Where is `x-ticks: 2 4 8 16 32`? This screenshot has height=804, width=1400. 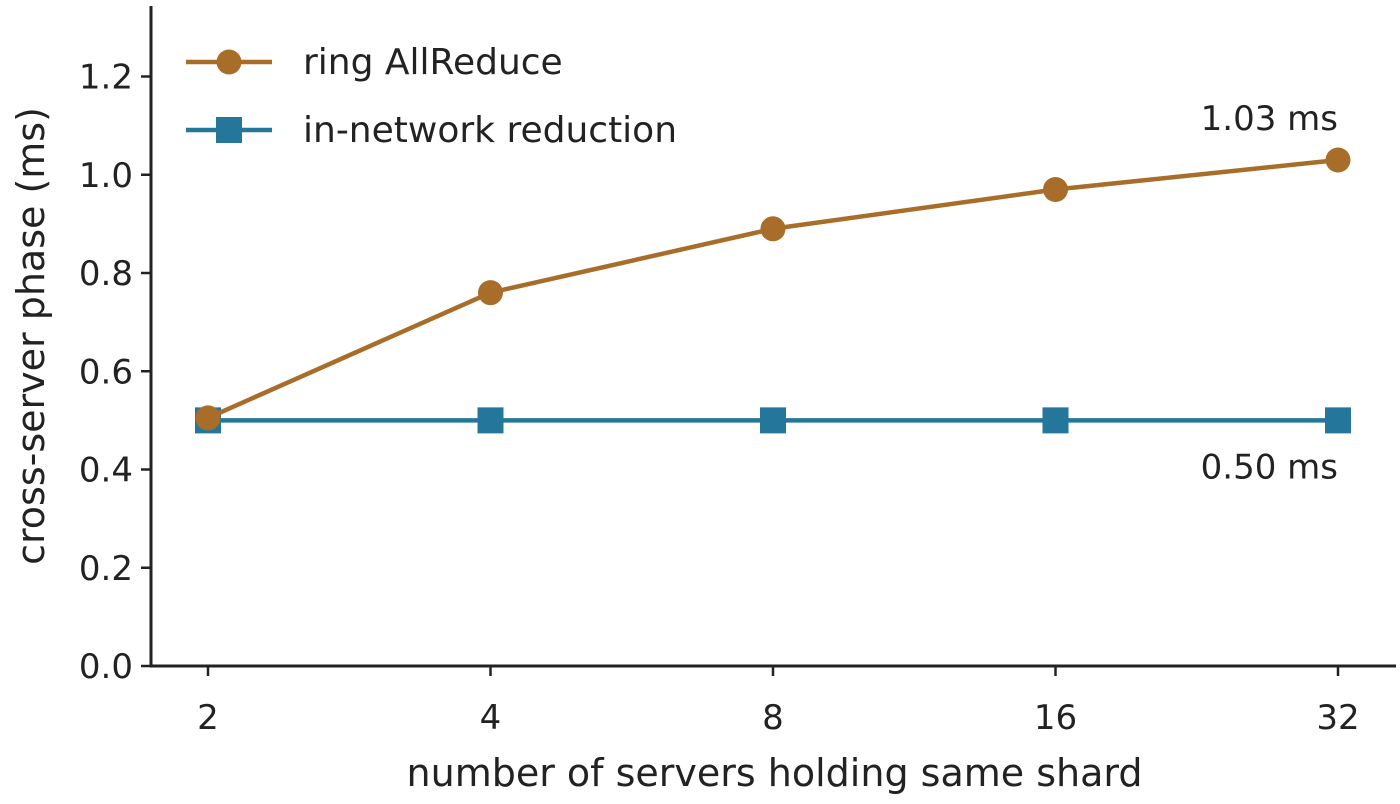 x-ticks: 2 4 8 16 32 is located at coordinates (778, 702).